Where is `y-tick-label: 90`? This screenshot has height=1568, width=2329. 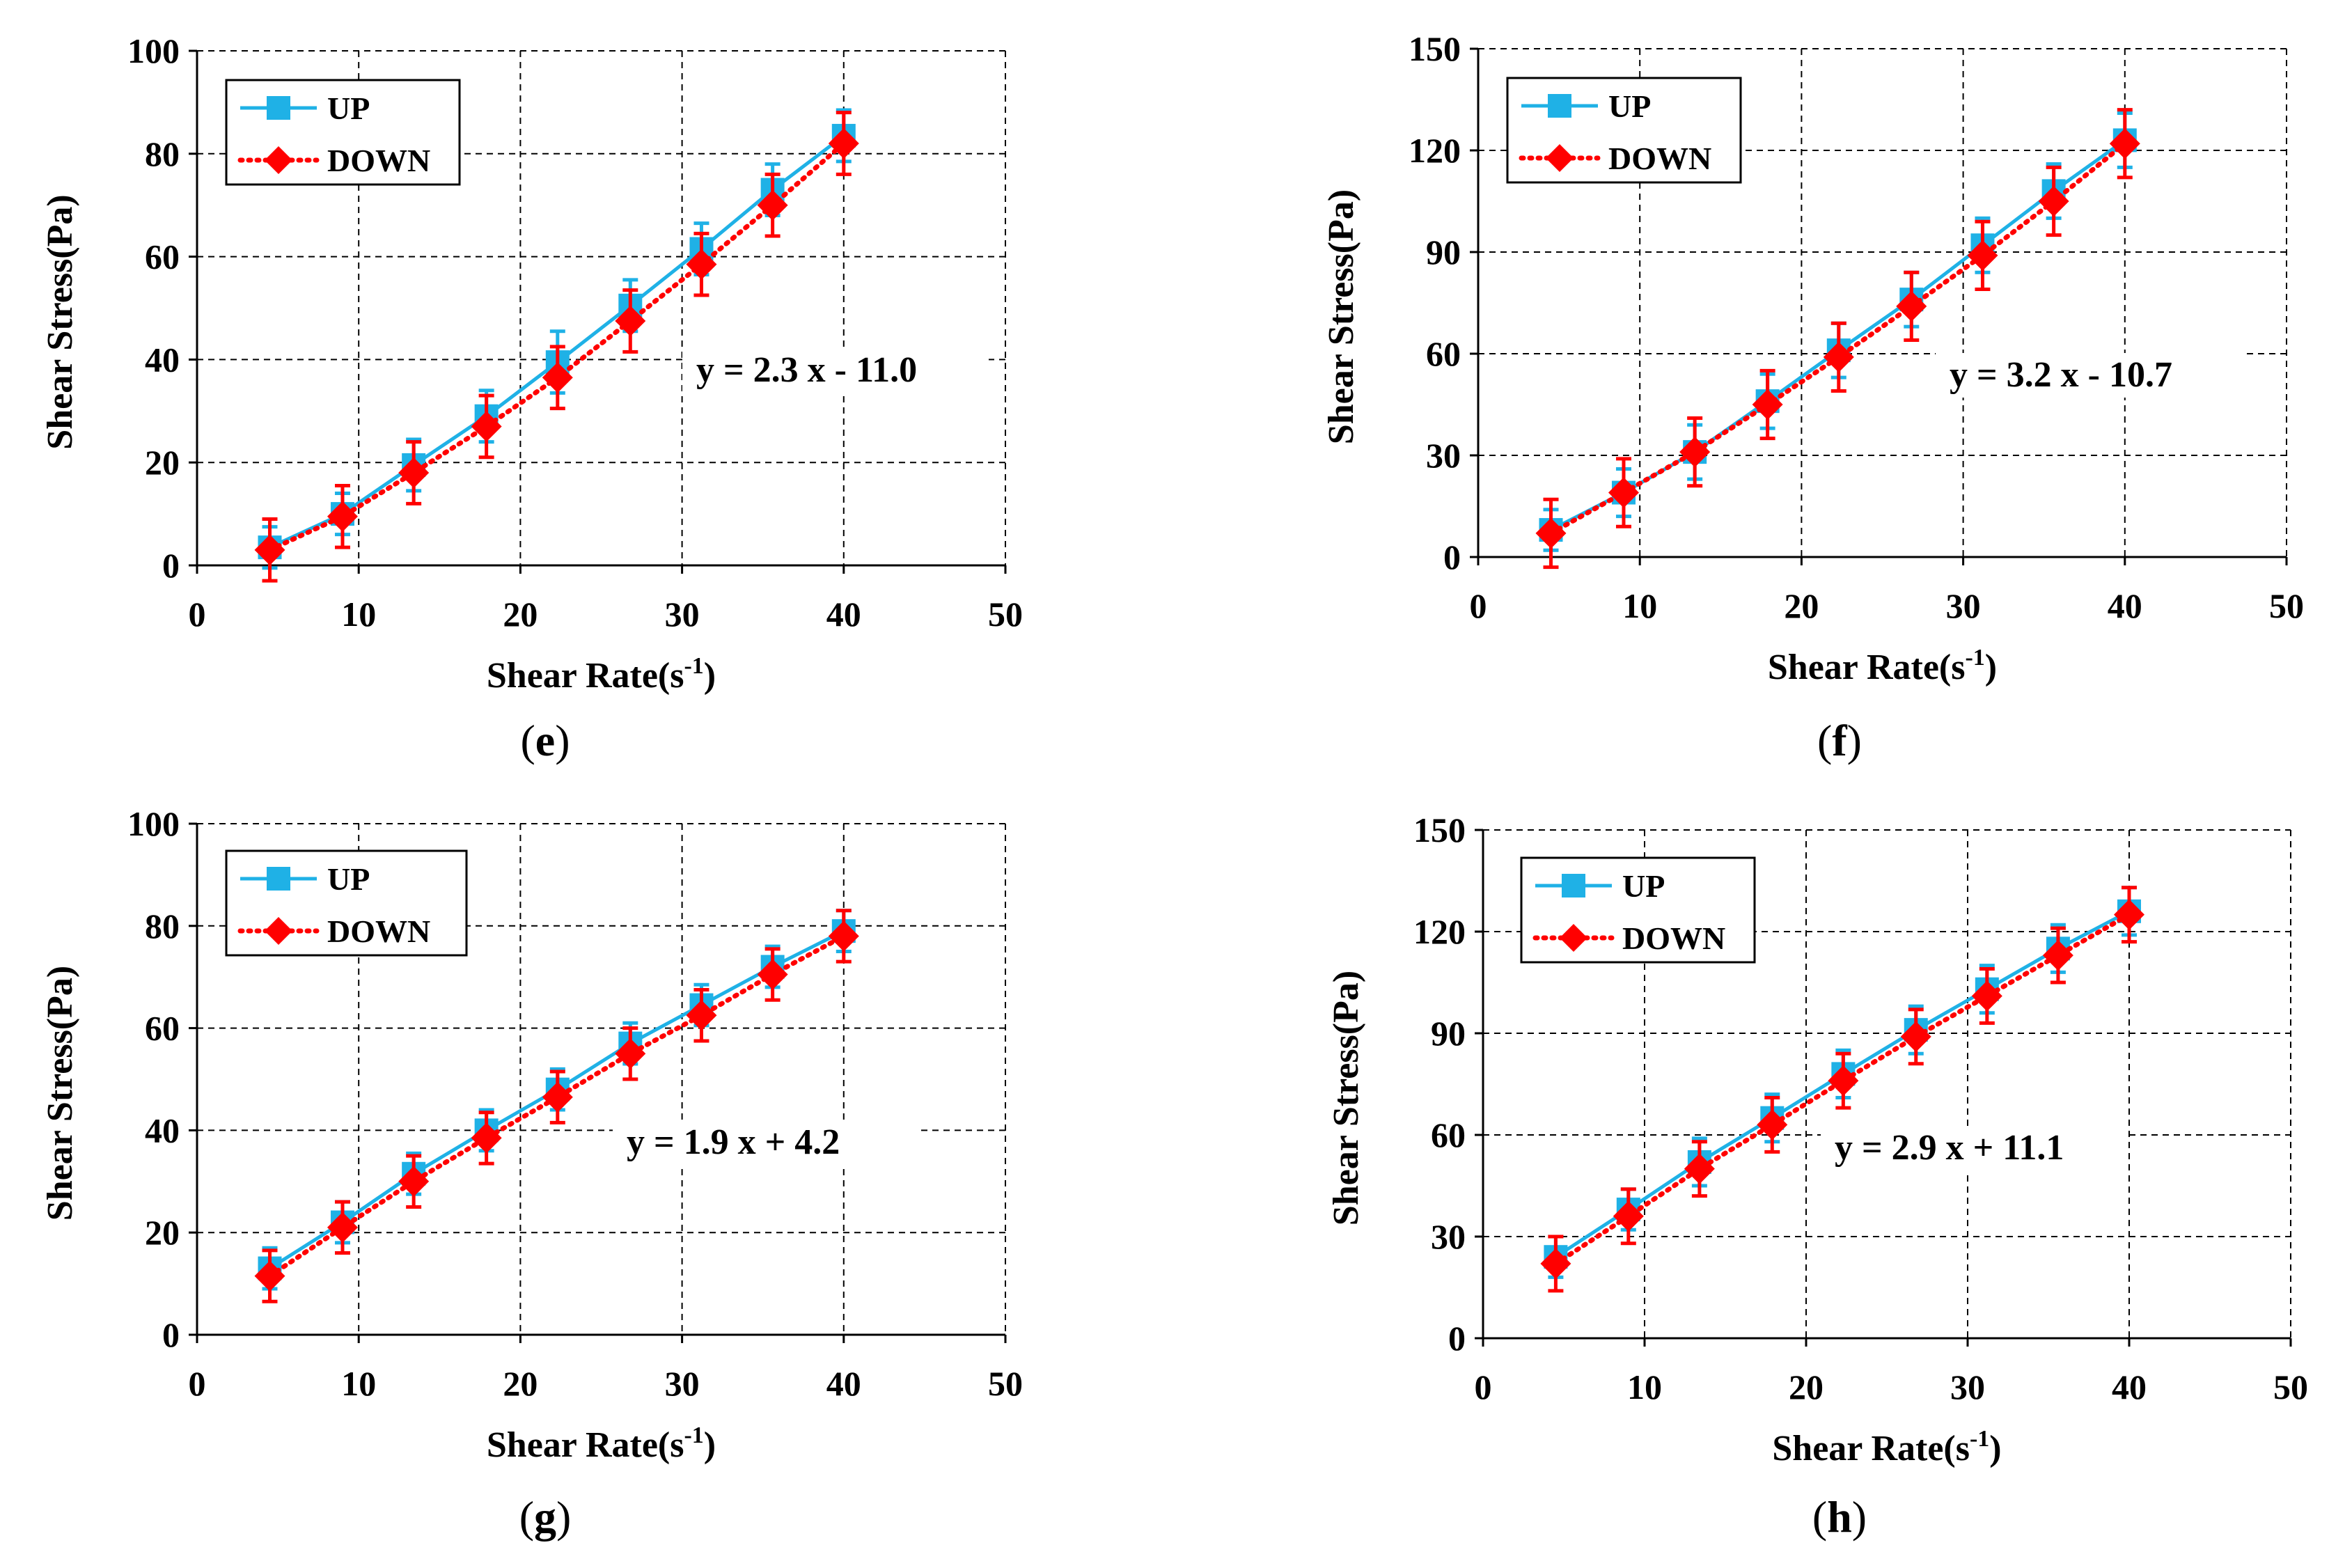
y-tick-label: 90 is located at coordinates (1443, 252).